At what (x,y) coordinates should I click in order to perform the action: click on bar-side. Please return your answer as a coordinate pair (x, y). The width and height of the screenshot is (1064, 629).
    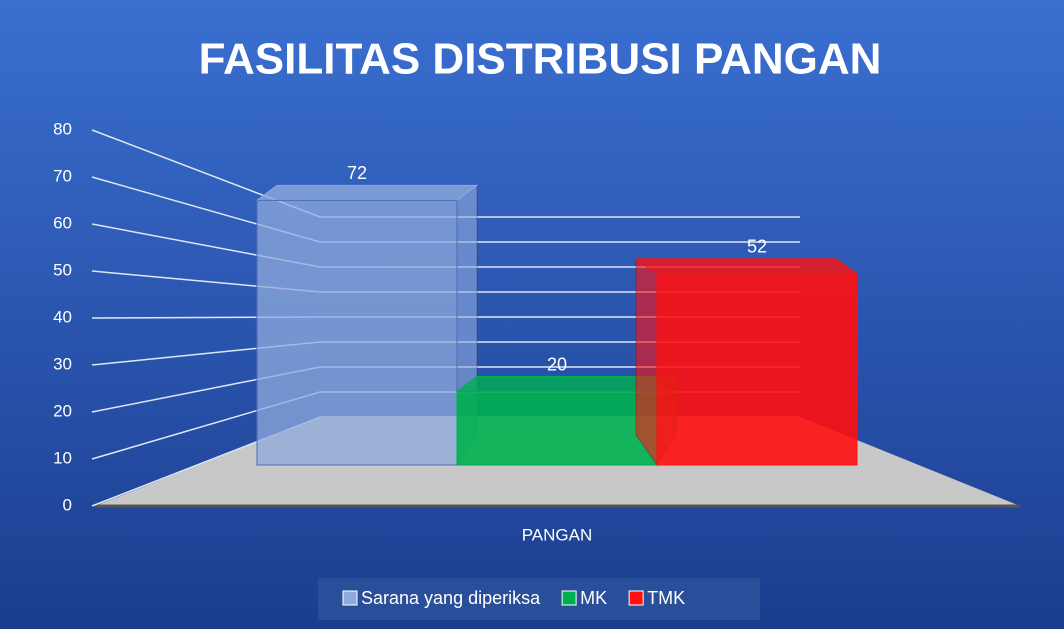
    Looking at the image, I should click on (646, 362).